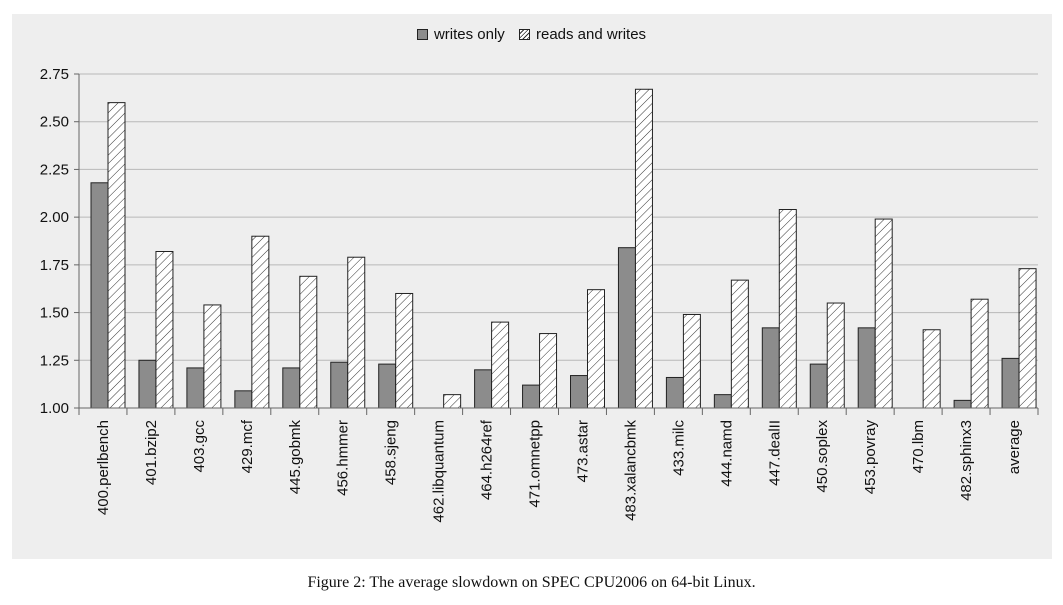  I want to click on legend-item-reads-and-writes: reads and writes, so click(582, 34).